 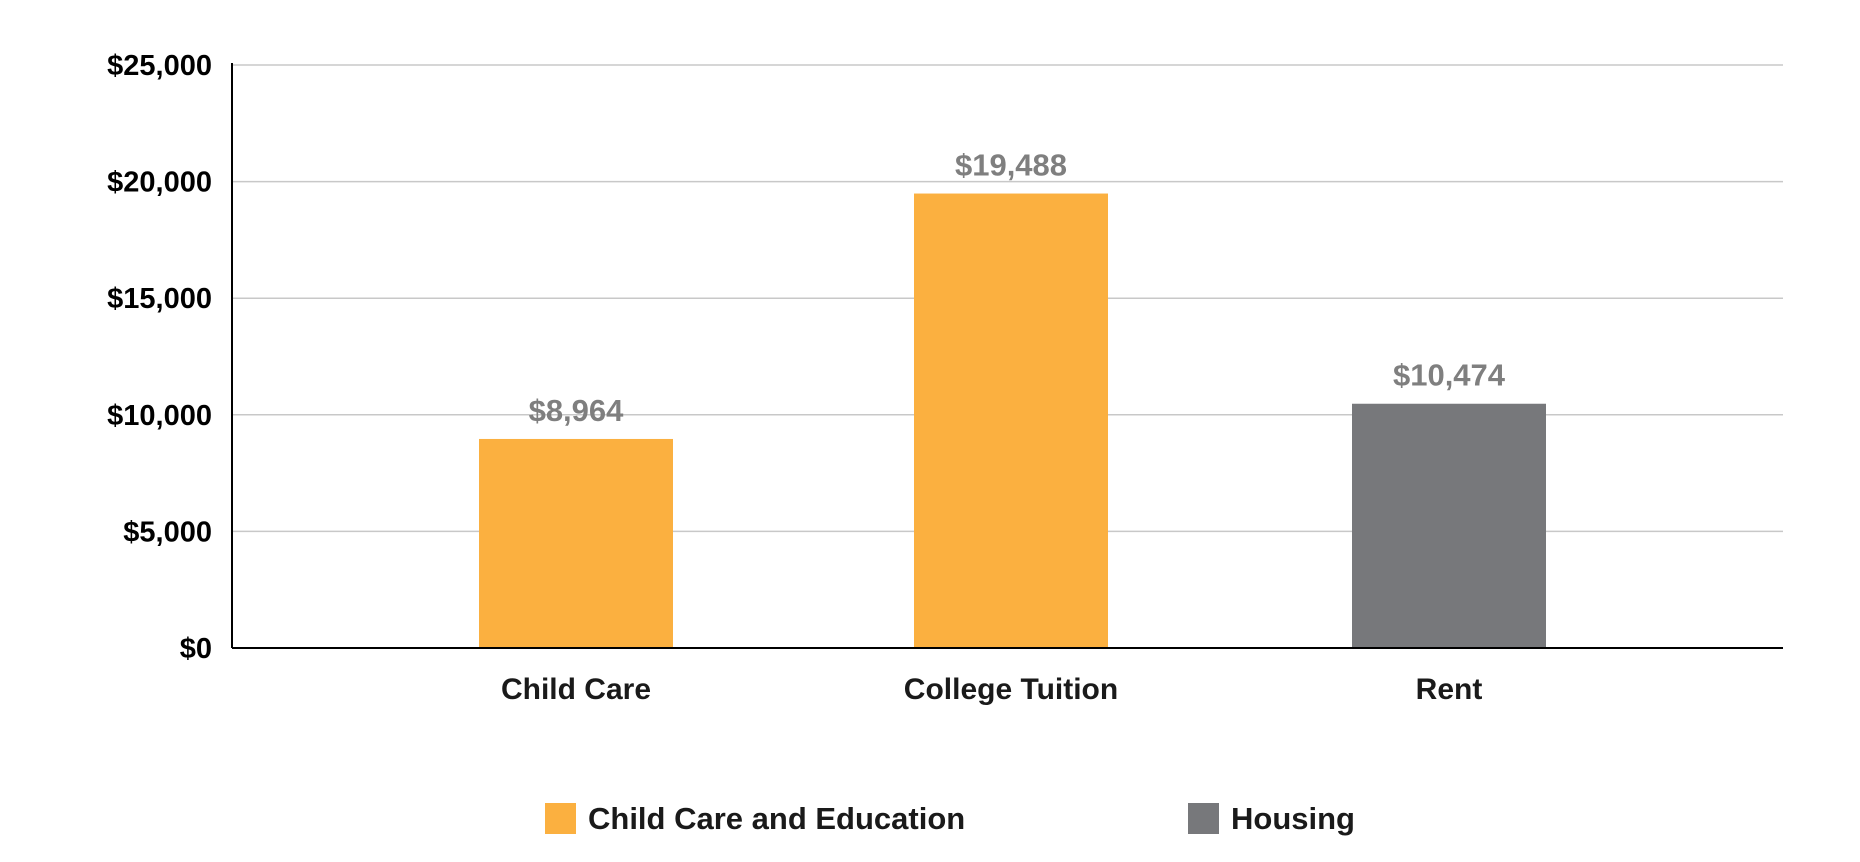 What do you see at coordinates (1293, 818) in the screenshot?
I see `legend-label: Housing` at bounding box center [1293, 818].